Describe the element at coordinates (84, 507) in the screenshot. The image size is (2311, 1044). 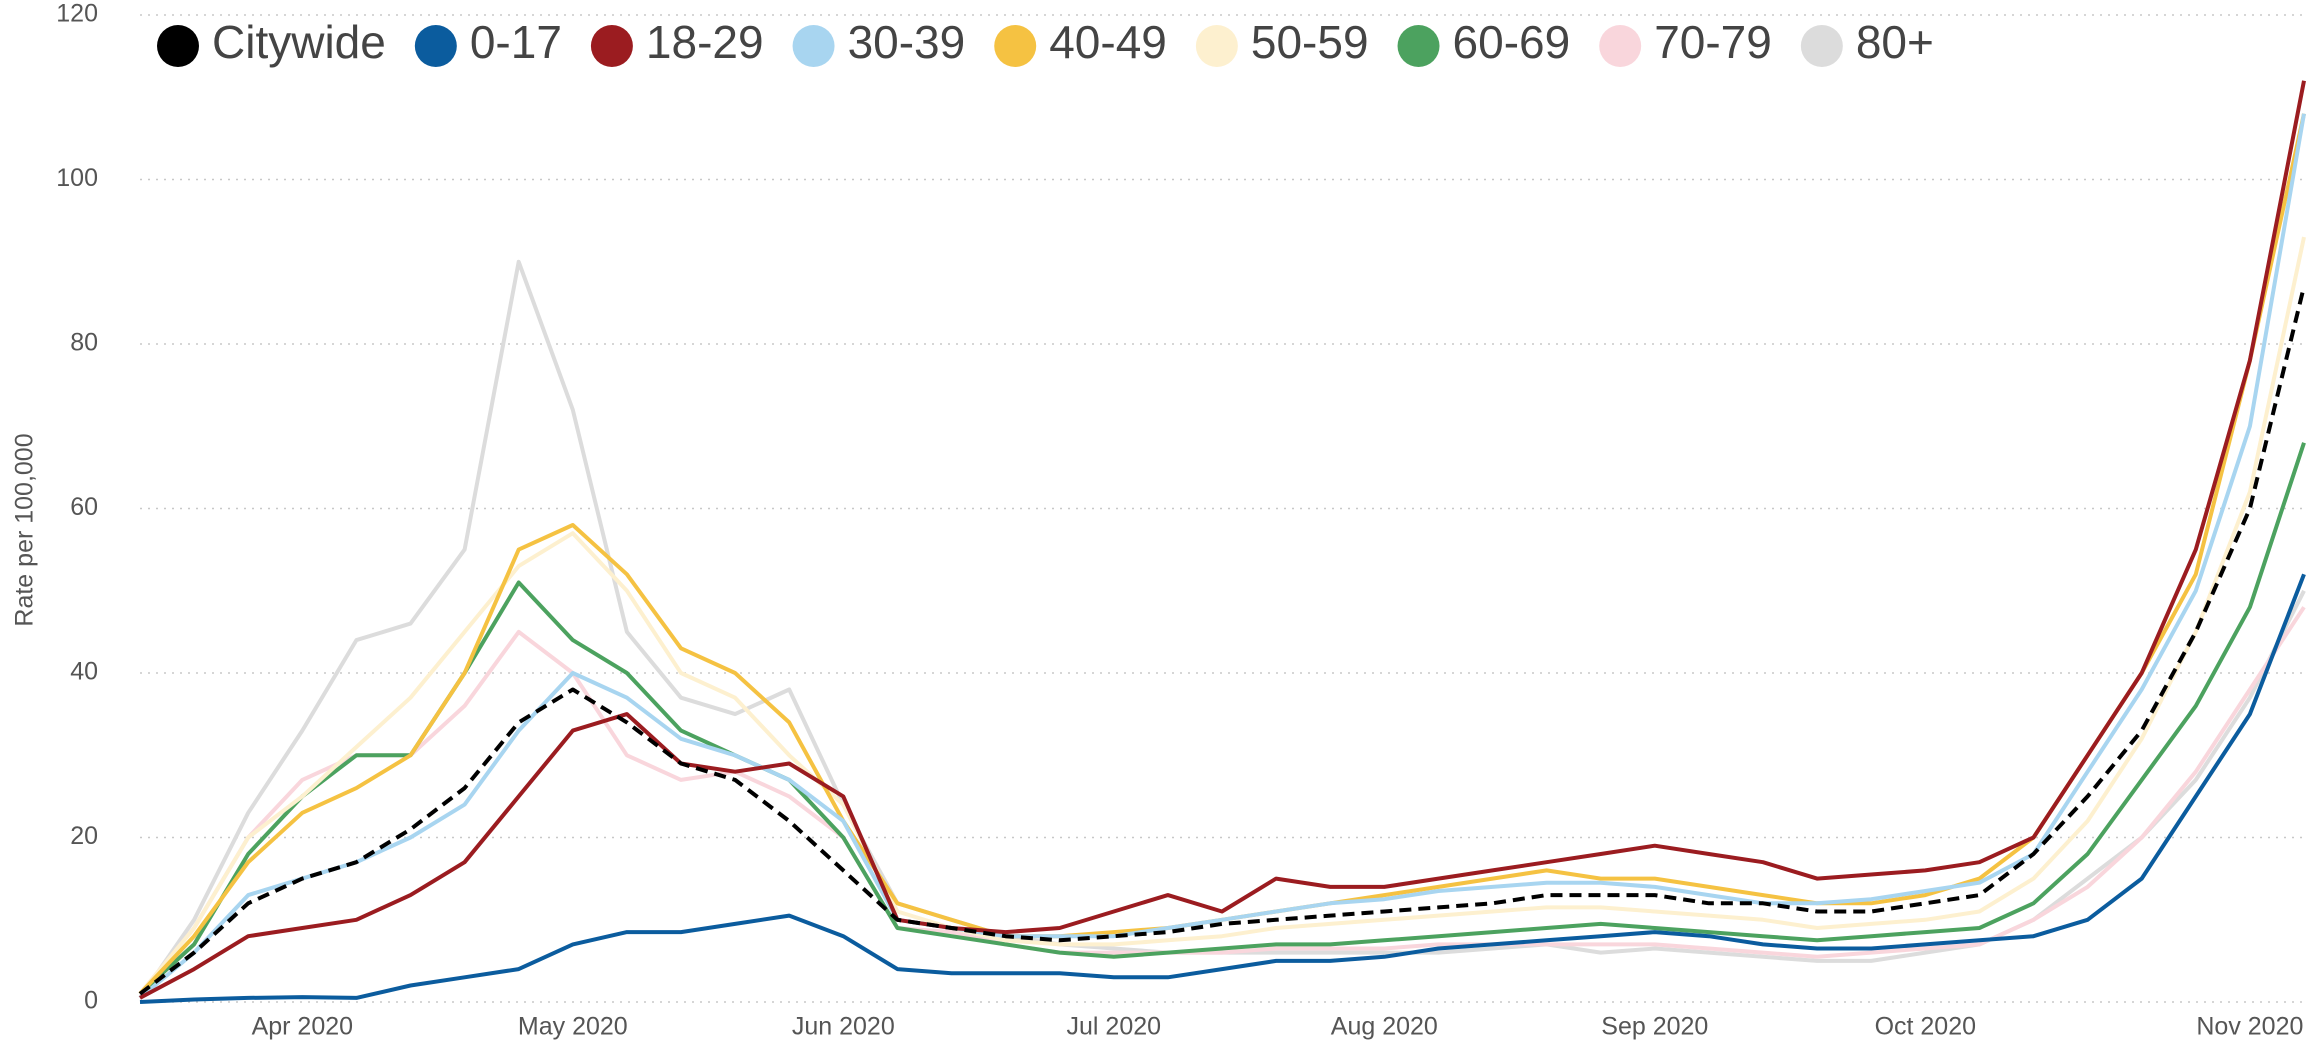
I see `y-tick-label: 60` at that location.